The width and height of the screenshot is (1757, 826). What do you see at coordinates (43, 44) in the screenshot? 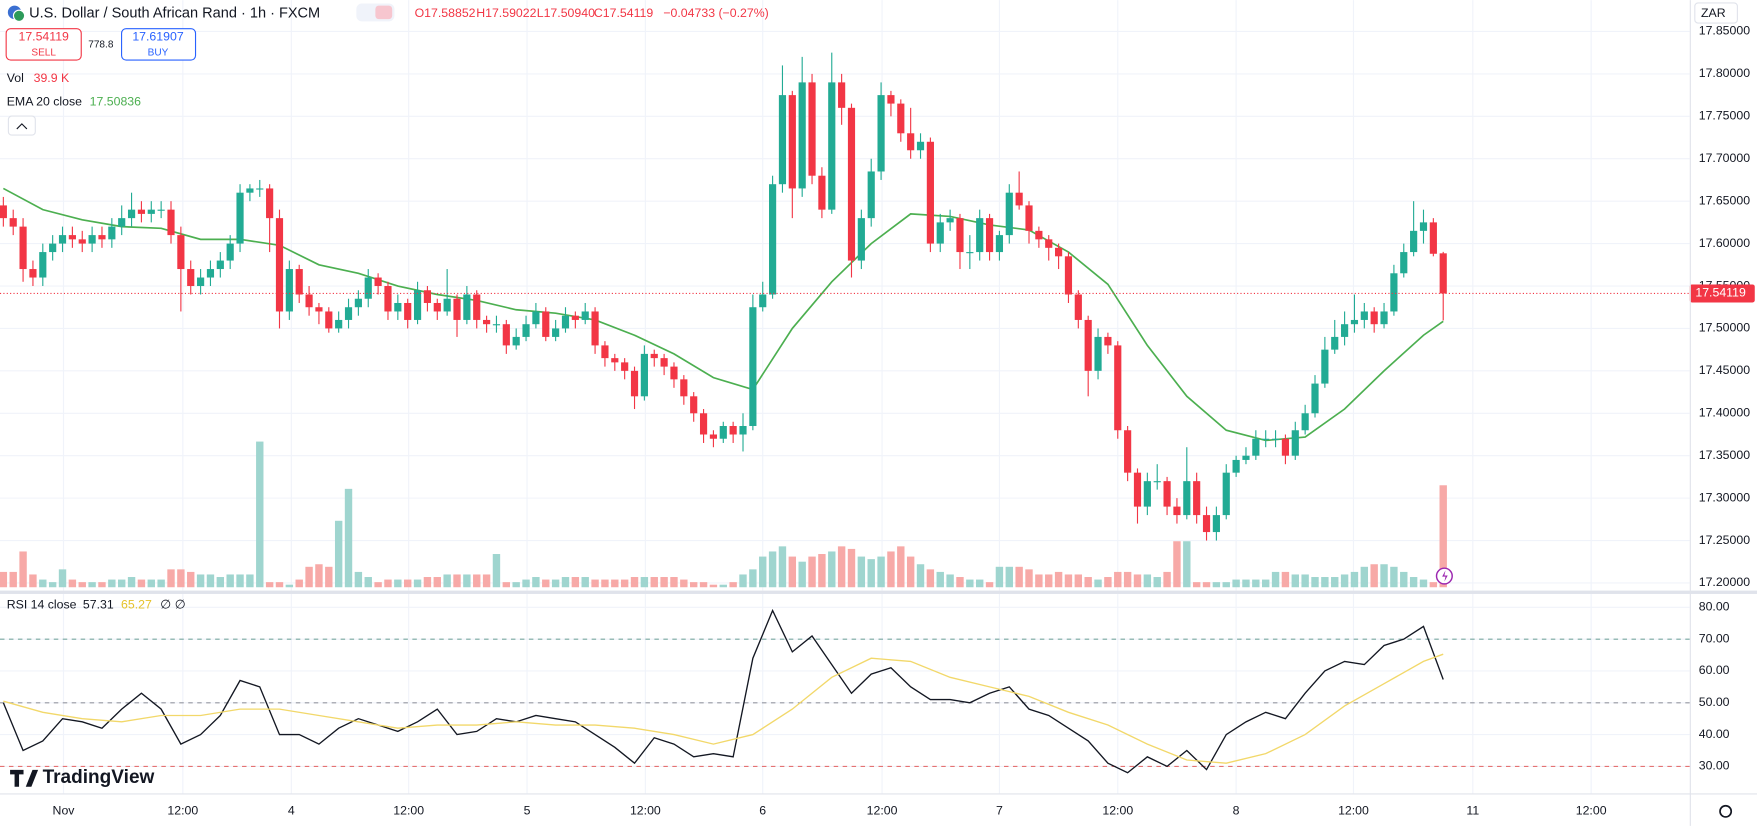
I see `sell-button` at bounding box center [43, 44].